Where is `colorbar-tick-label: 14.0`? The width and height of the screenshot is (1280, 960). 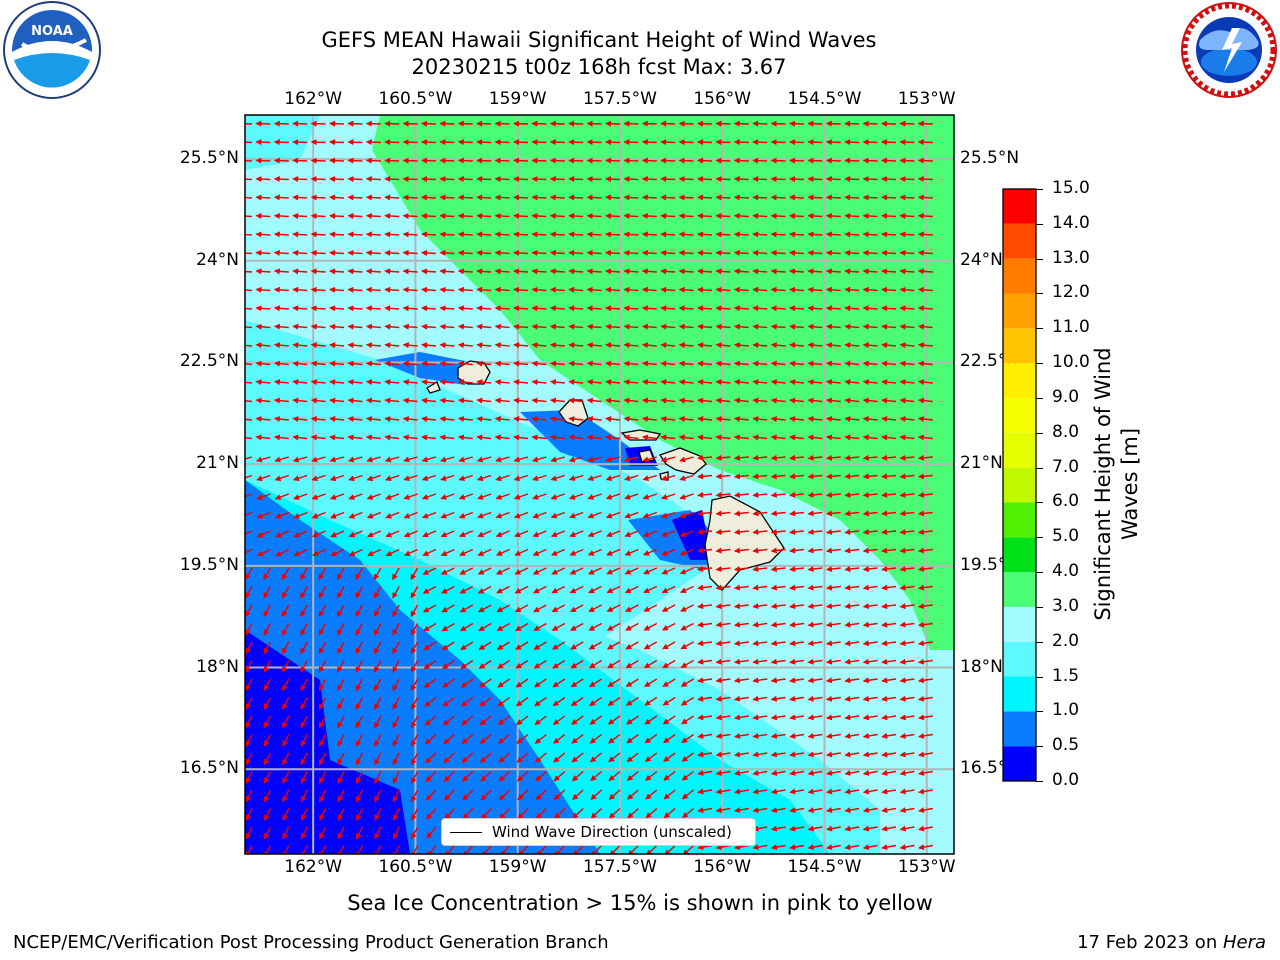
colorbar-tick-label: 14.0 is located at coordinates (1071, 222).